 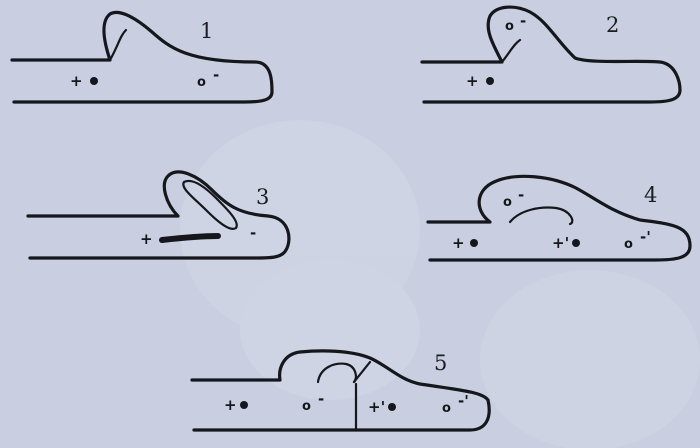 I want to click on panel-4-minus-label: -, so click(x=521, y=195).